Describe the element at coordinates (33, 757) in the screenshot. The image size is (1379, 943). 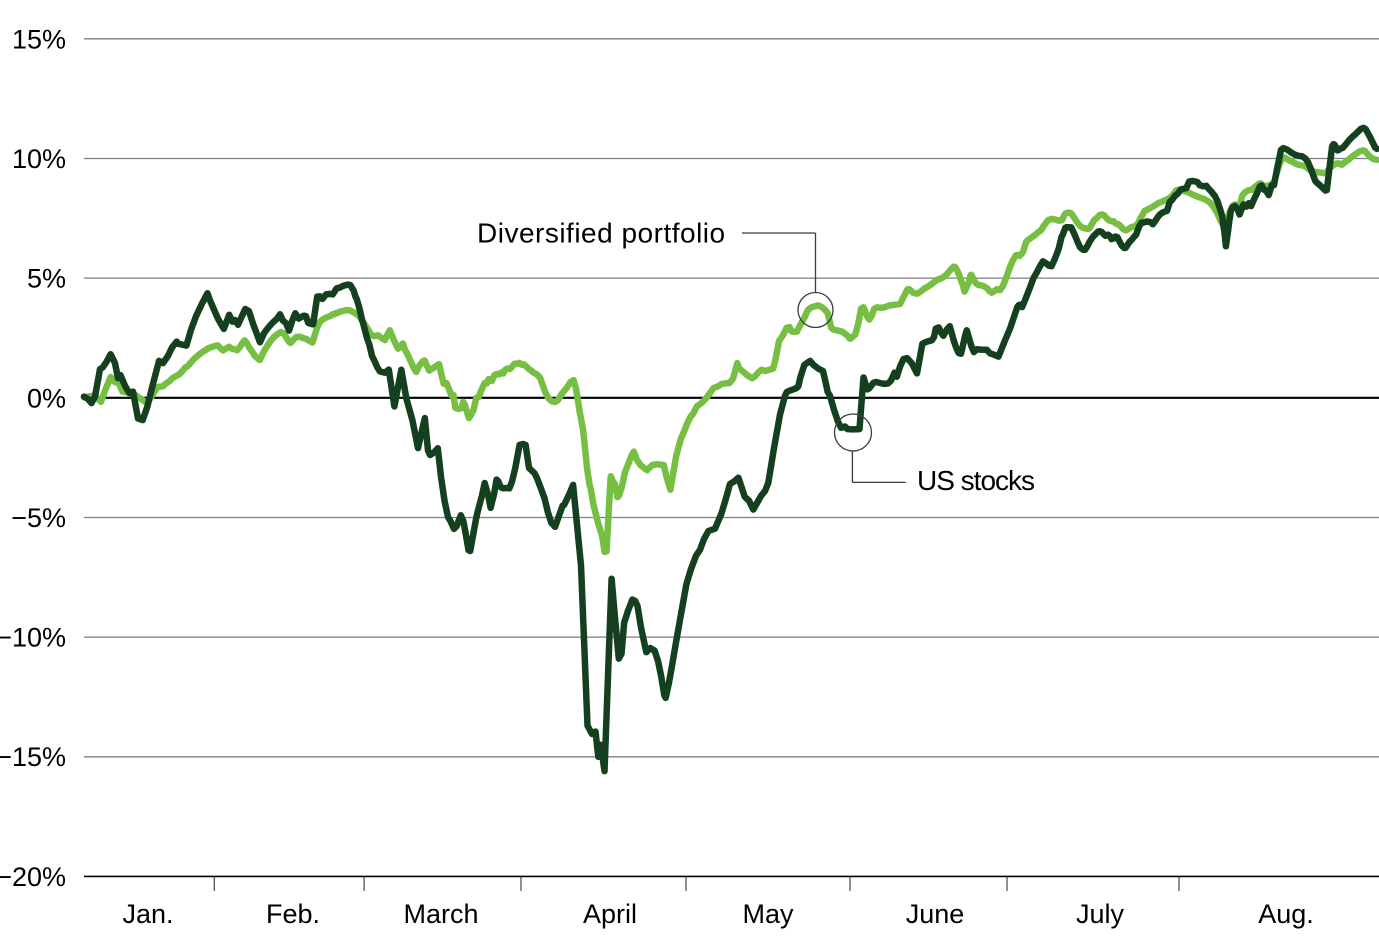
I see `svg-text: −15%` at that location.